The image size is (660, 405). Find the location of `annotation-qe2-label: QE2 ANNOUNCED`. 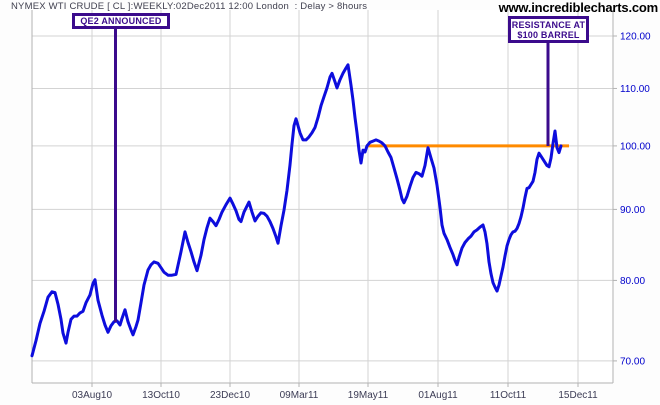

annotation-qe2-label: QE2 ANNOUNCED is located at coordinates (121, 21).